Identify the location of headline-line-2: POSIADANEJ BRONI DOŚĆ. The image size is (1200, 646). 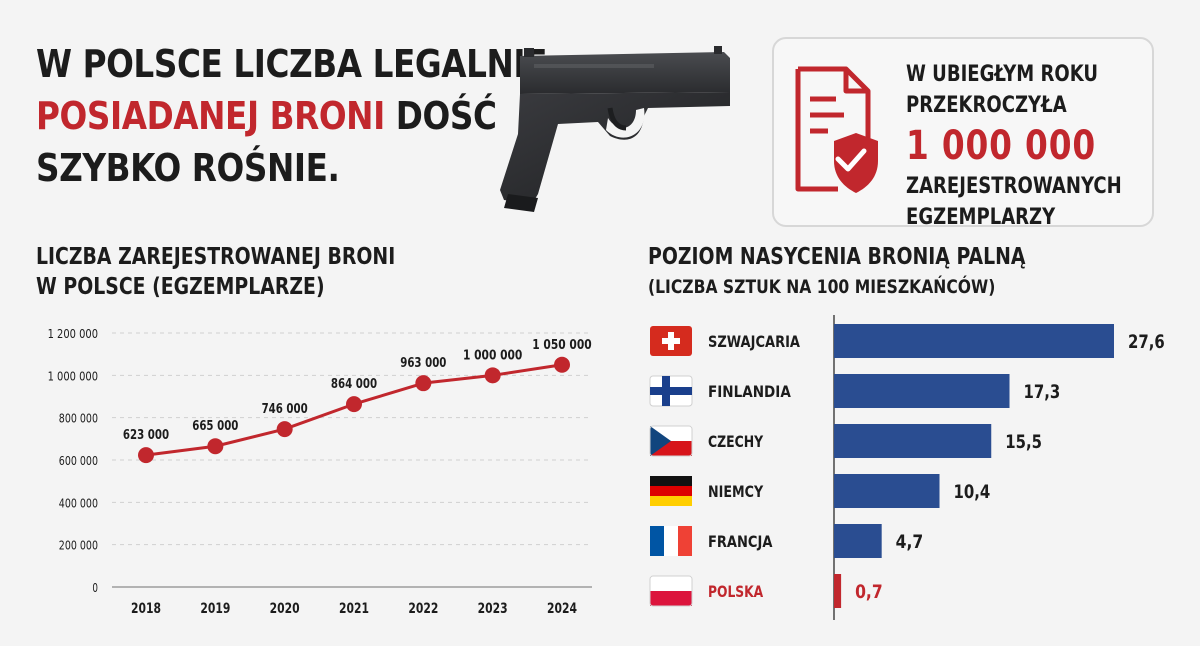
(291, 116).